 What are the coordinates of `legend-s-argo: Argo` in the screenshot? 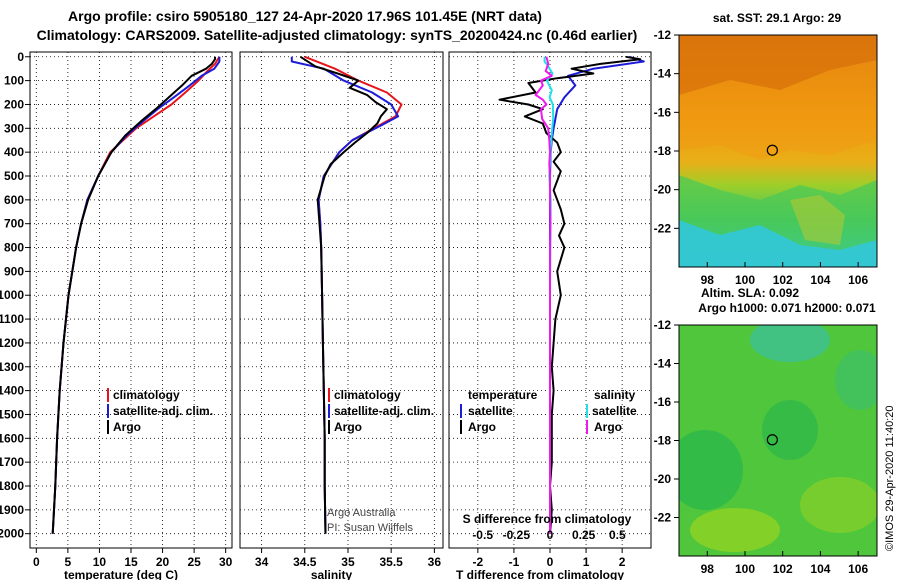 It's located at (608, 427).